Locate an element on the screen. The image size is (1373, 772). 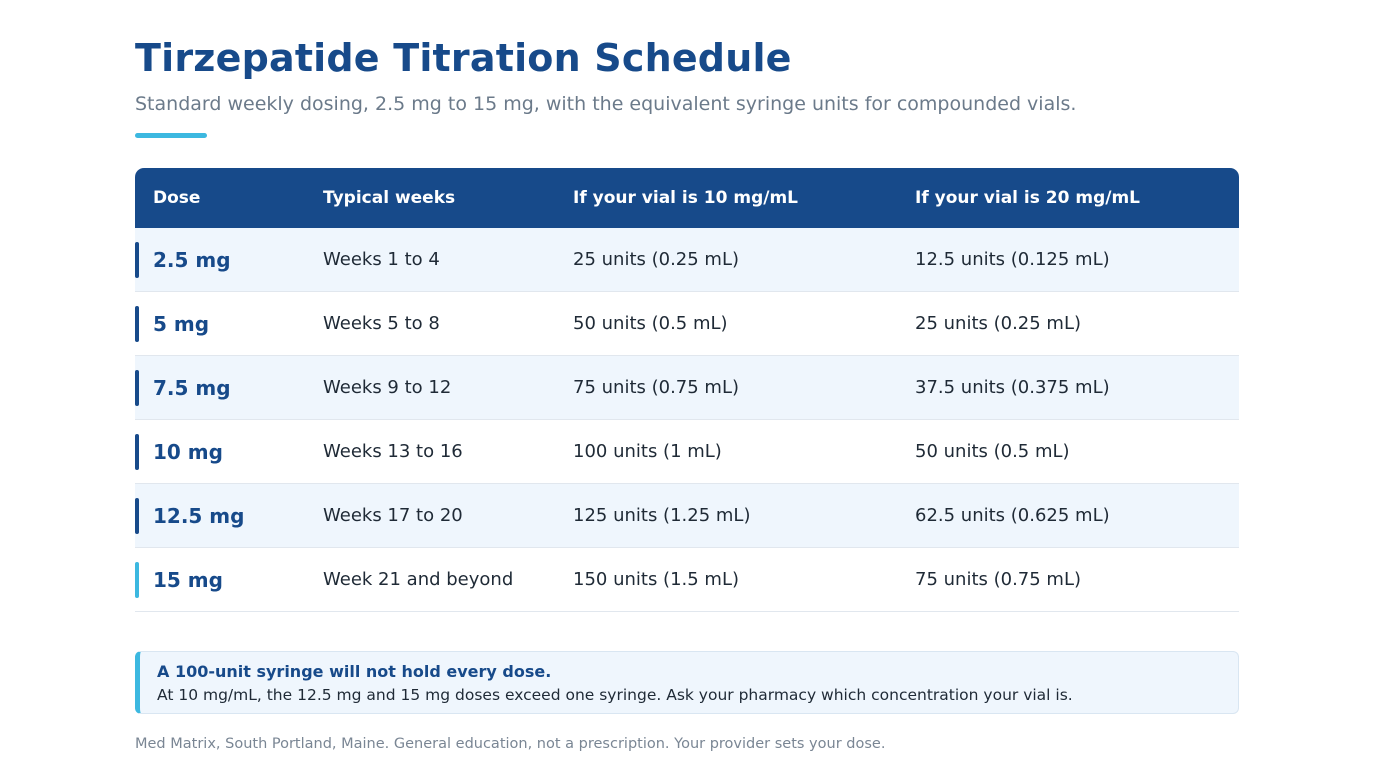
title-accent-bar is located at coordinates (171, 135).